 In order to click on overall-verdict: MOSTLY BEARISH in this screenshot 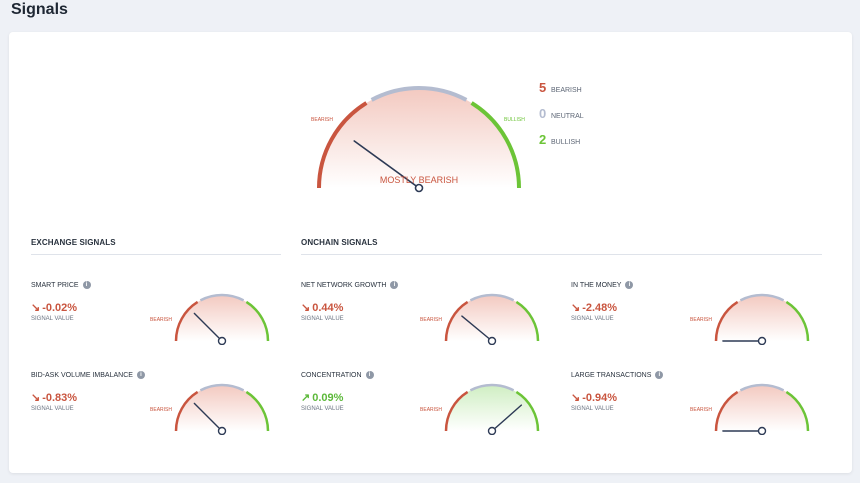, I will do `click(419, 180)`.